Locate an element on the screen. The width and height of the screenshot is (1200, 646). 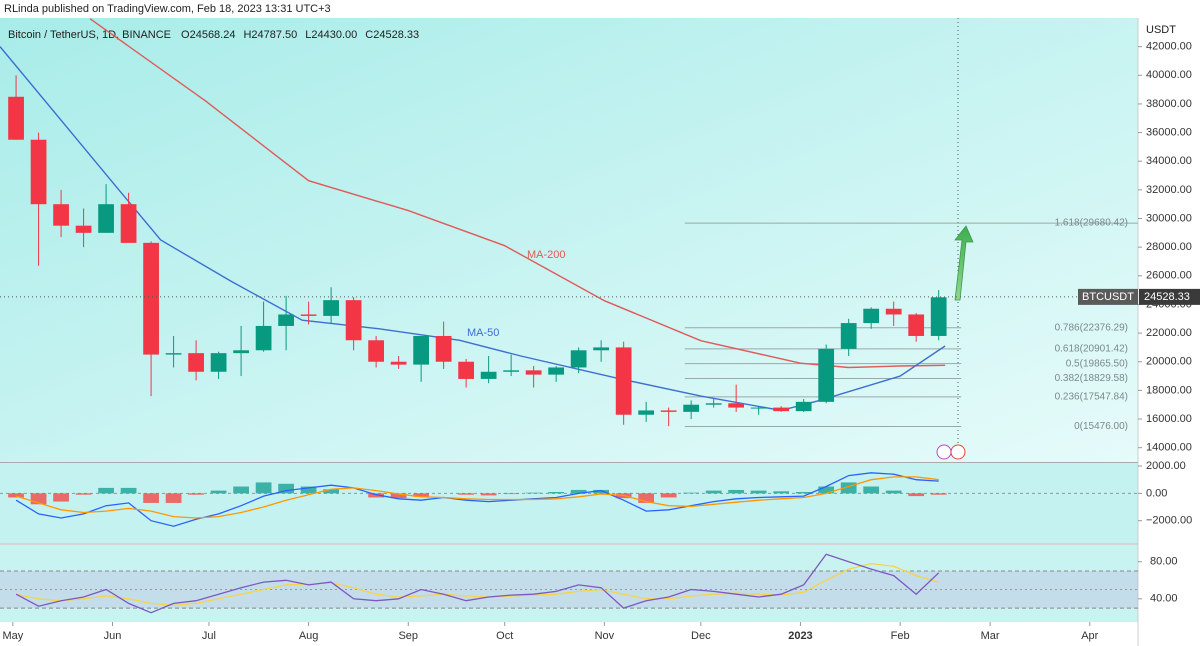
fib-label: 0.618(20901.42) is located at coordinates (1091, 348).